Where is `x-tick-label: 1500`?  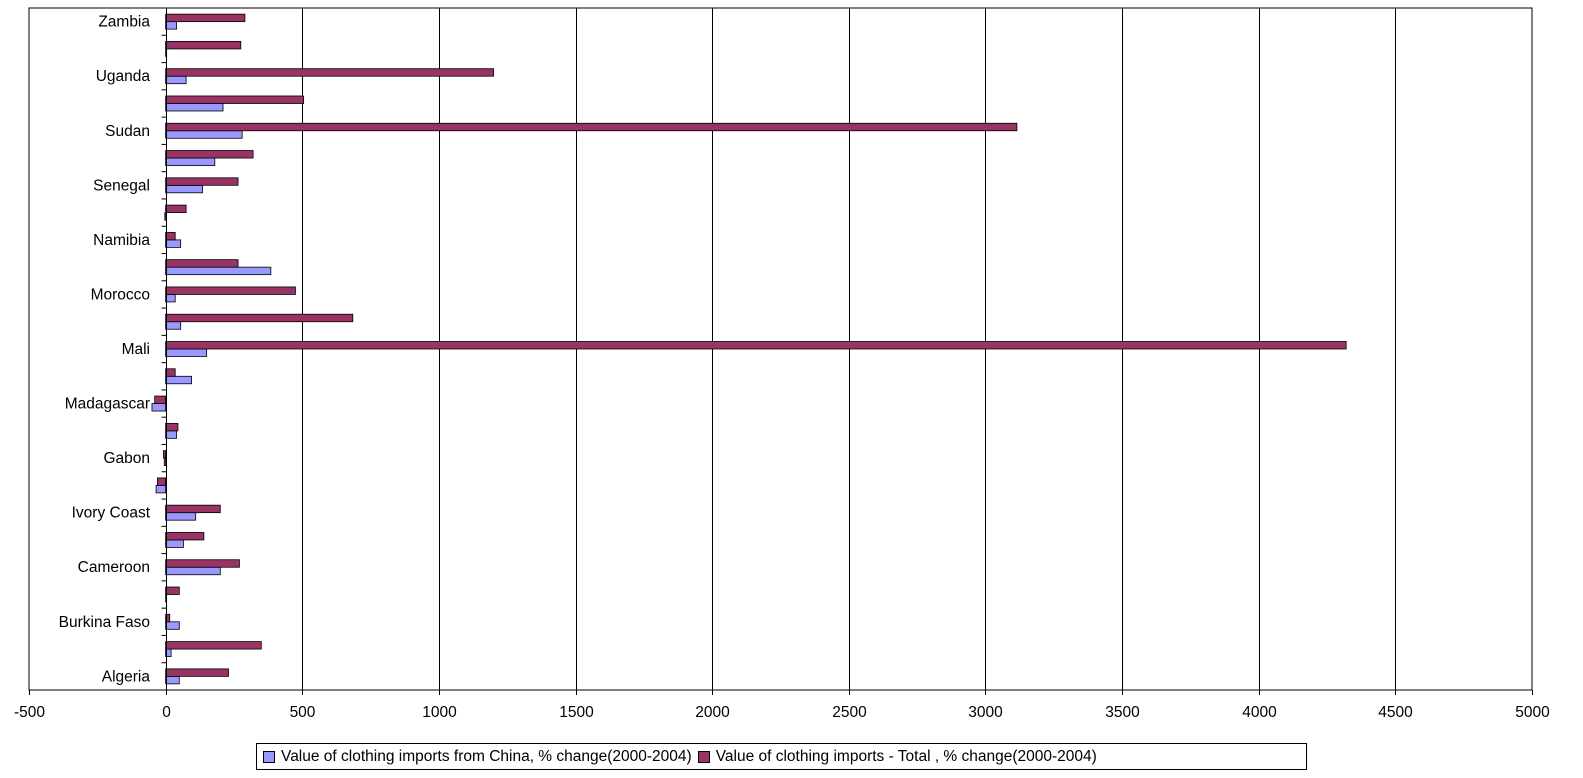 x-tick-label: 1500 is located at coordinates (576, 712).